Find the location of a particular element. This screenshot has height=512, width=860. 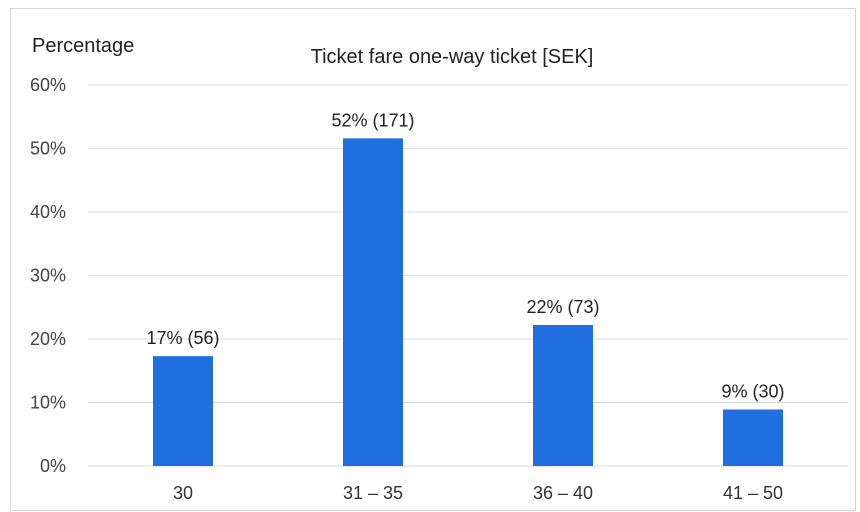

y-tick-label: 50% is located at coordinates (48, 149).